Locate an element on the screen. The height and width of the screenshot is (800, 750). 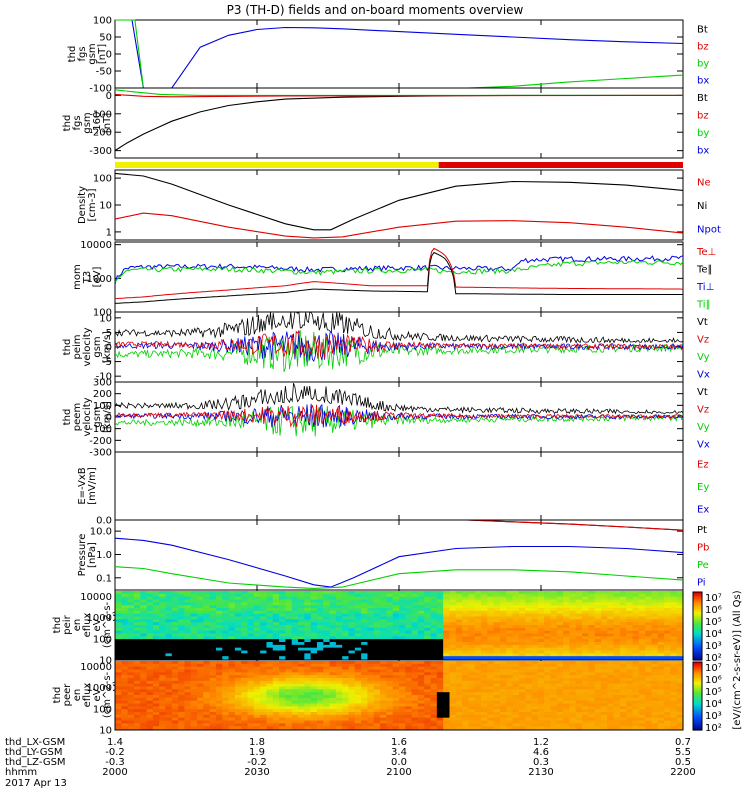
colorbar-cell is located at coordinates (697, 676).